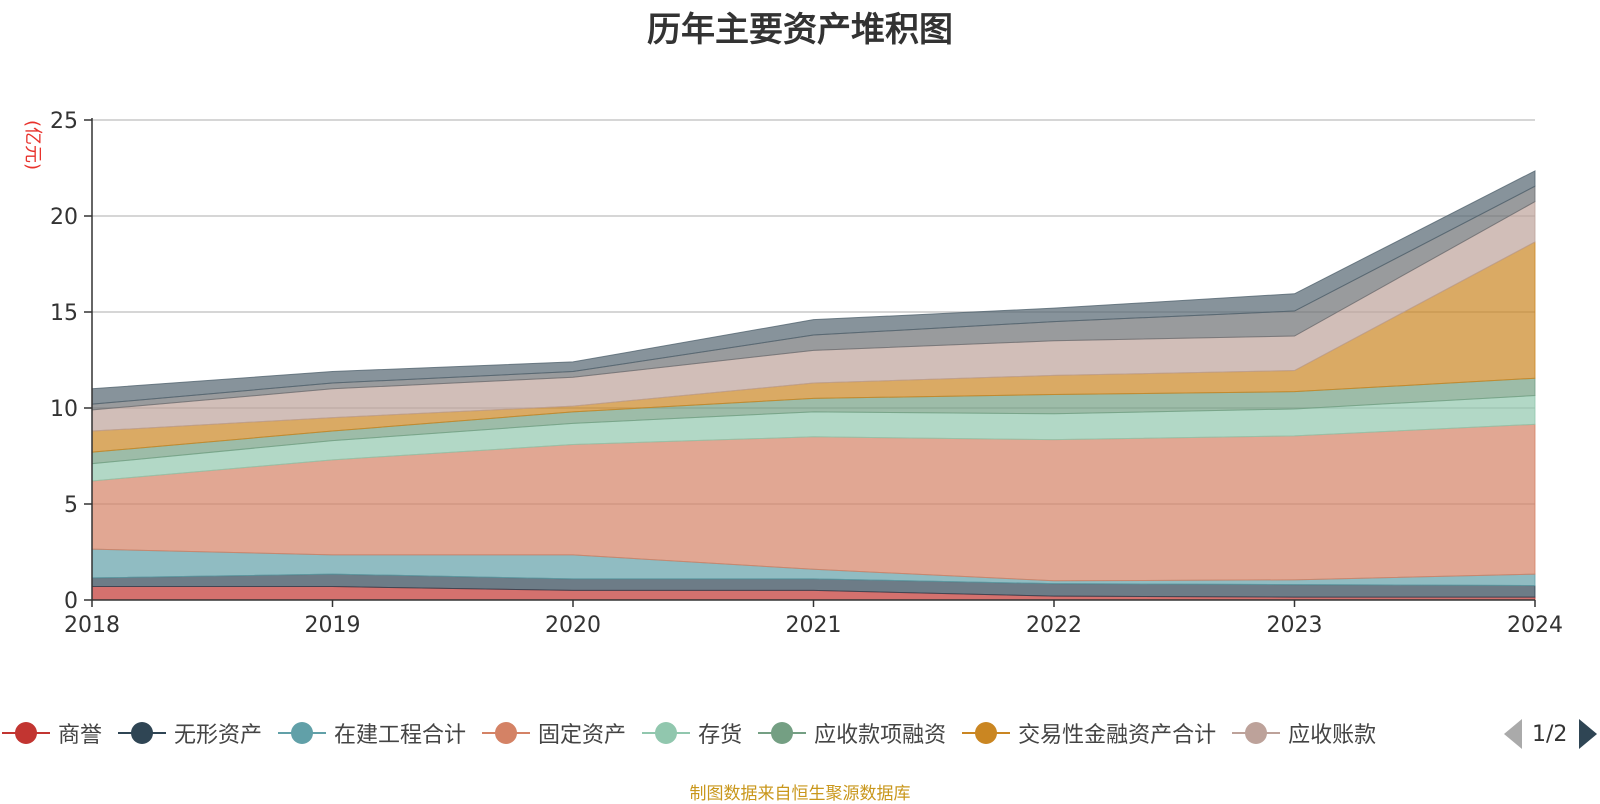 Image resolution: width=1600 pixels, height=804 pixels. I want to click on legend-page-indicator: 1/2, so click(1550, 734).